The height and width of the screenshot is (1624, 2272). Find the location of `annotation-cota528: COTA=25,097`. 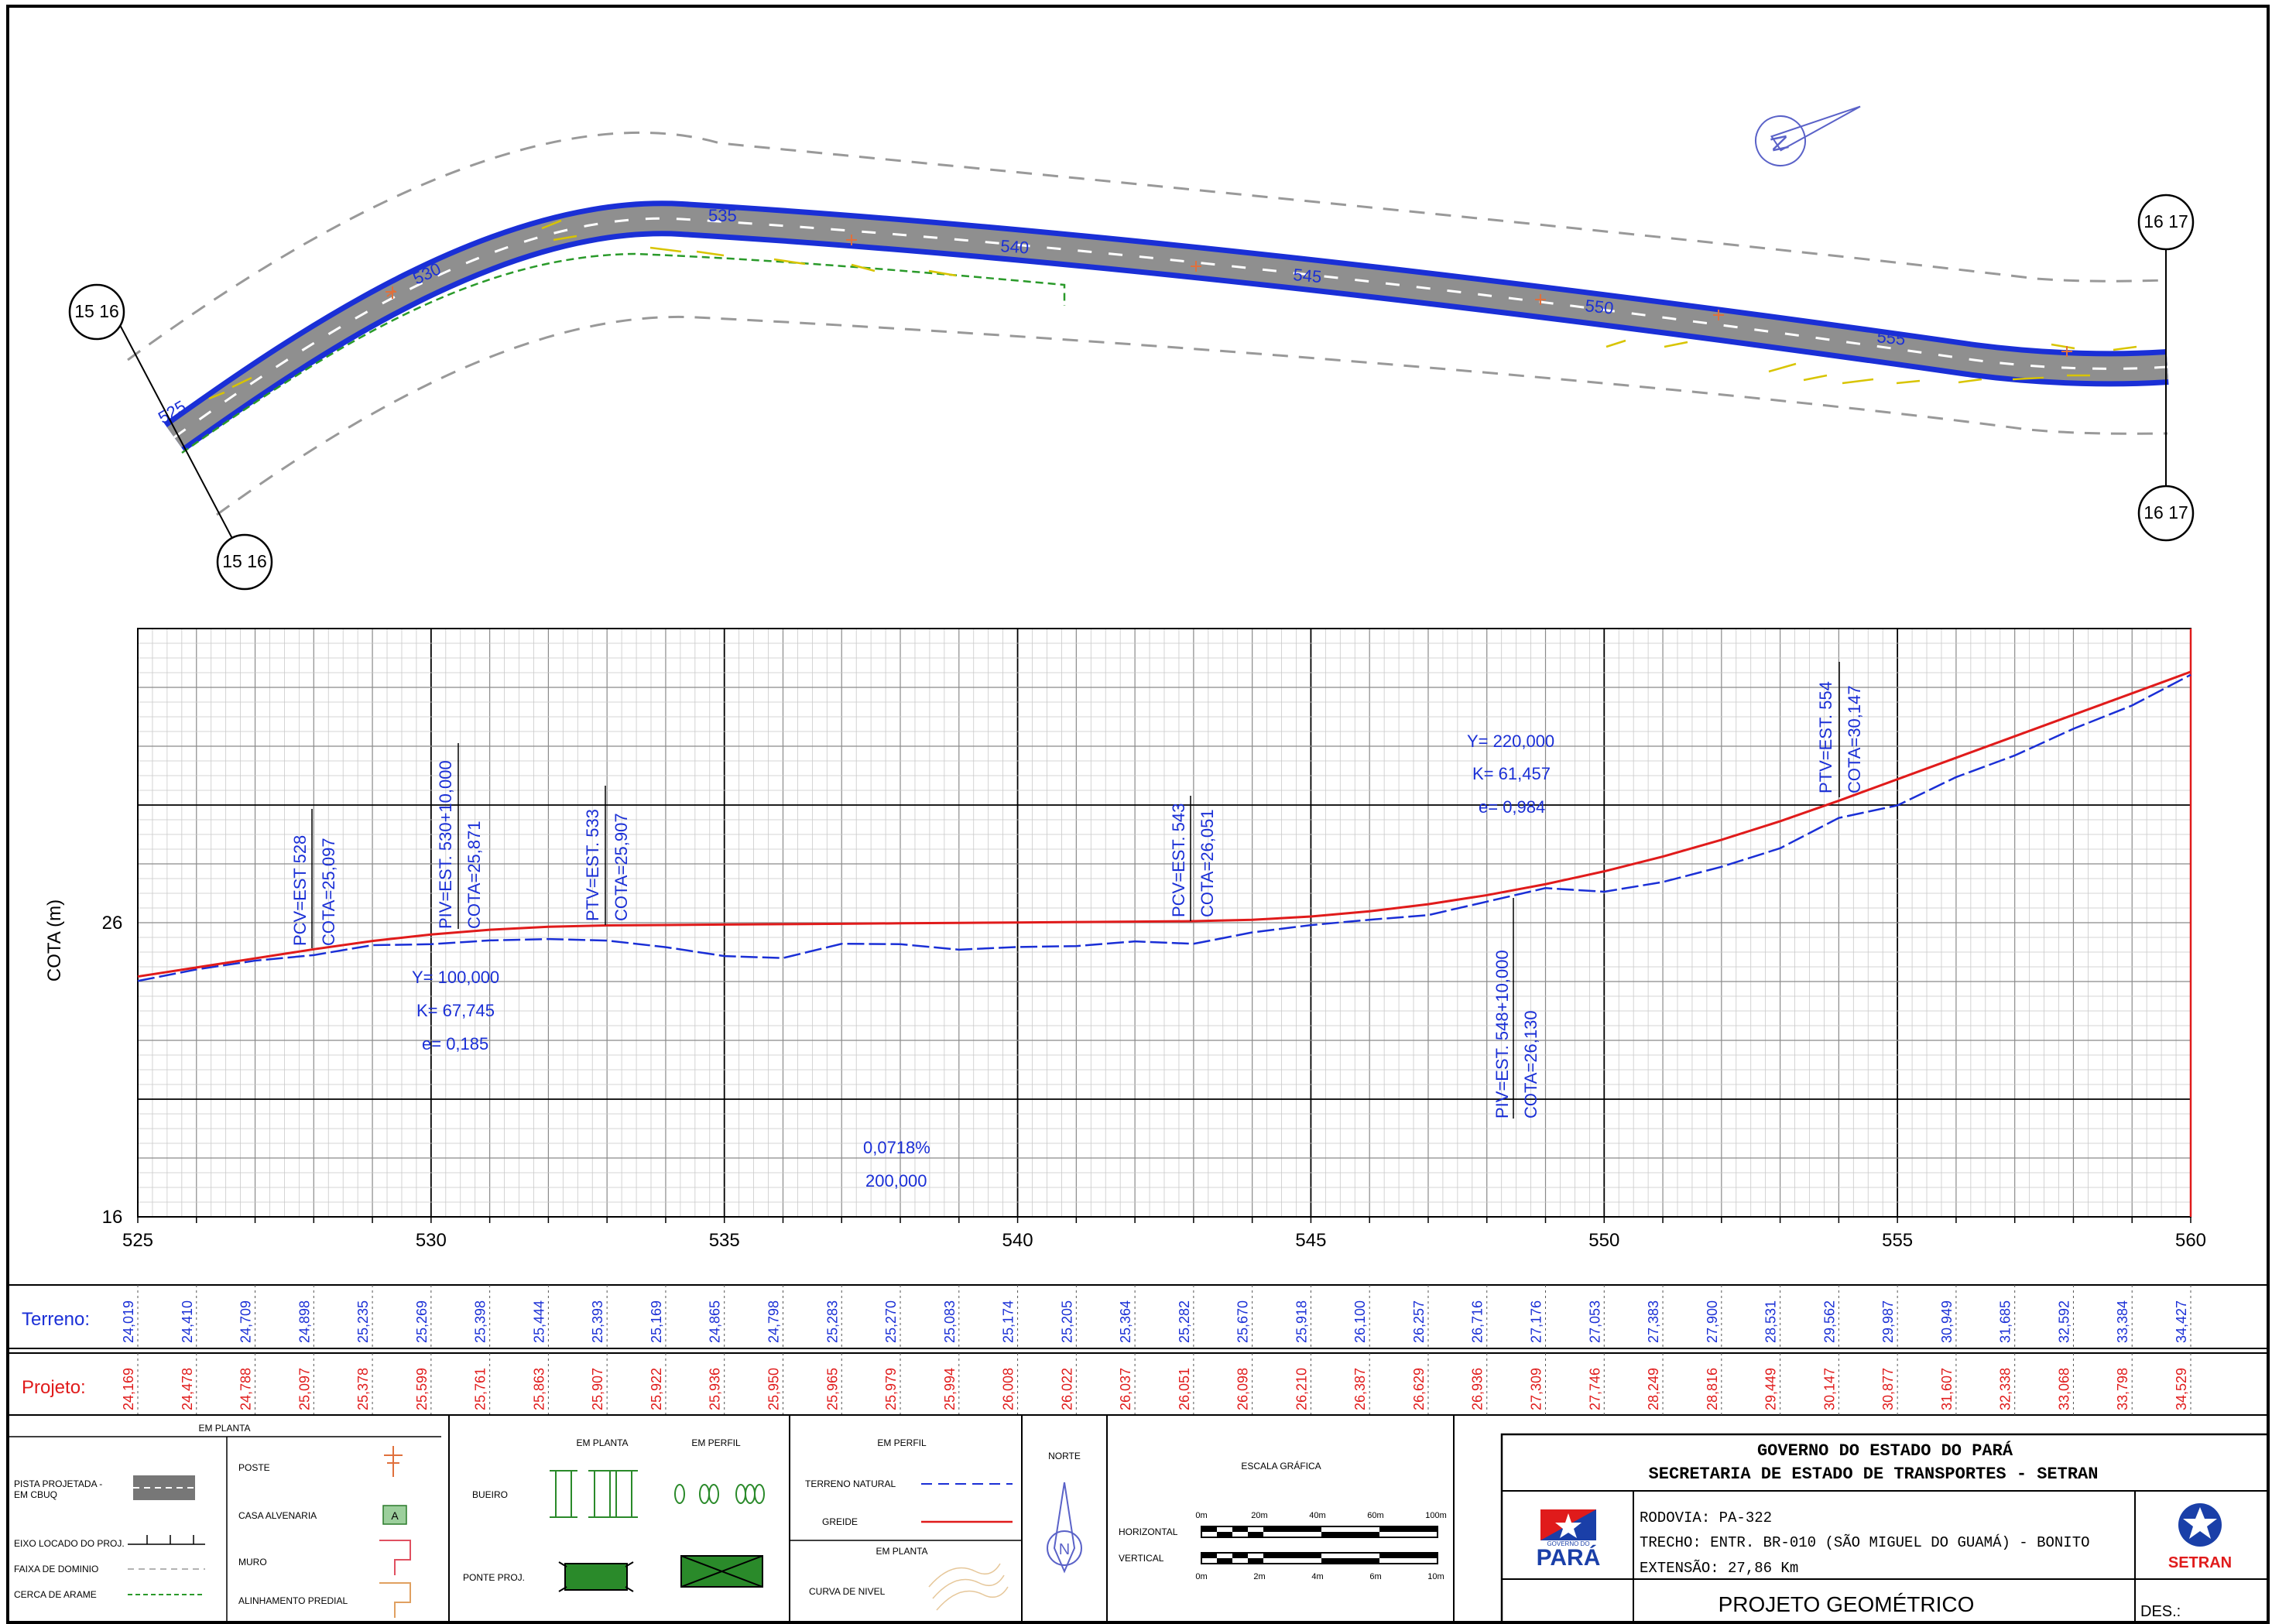

annotation-cota528: COTA=25,097 is located at coordinates (328, 892).